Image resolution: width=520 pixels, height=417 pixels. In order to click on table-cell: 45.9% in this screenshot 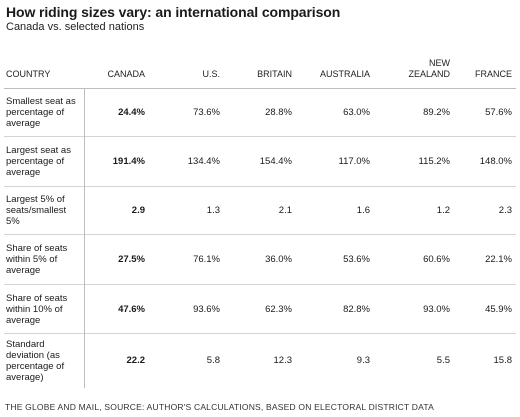, I will do `click(498, 309)`.